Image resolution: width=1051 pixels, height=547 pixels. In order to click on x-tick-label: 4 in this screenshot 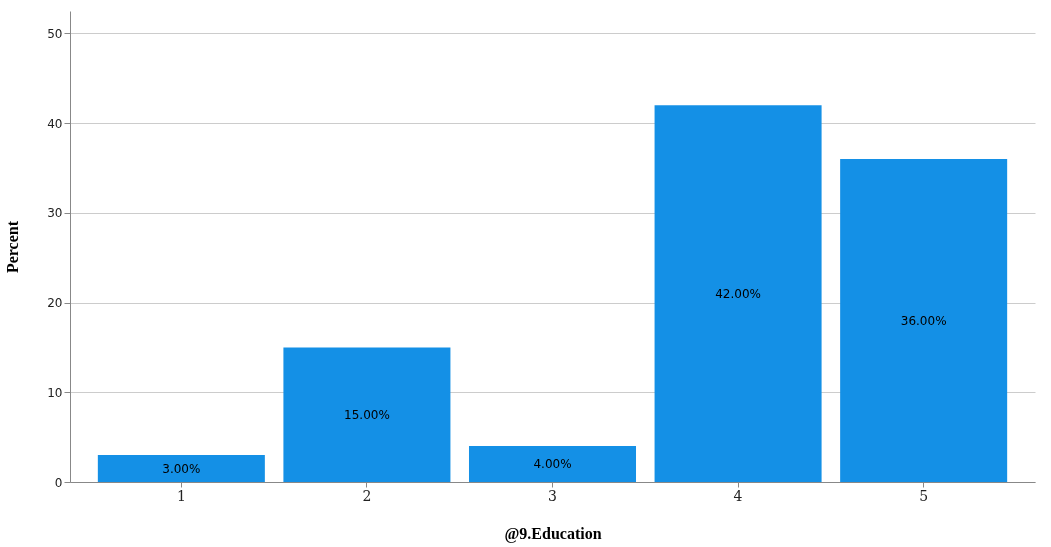, I will do `click(738, 495)`.